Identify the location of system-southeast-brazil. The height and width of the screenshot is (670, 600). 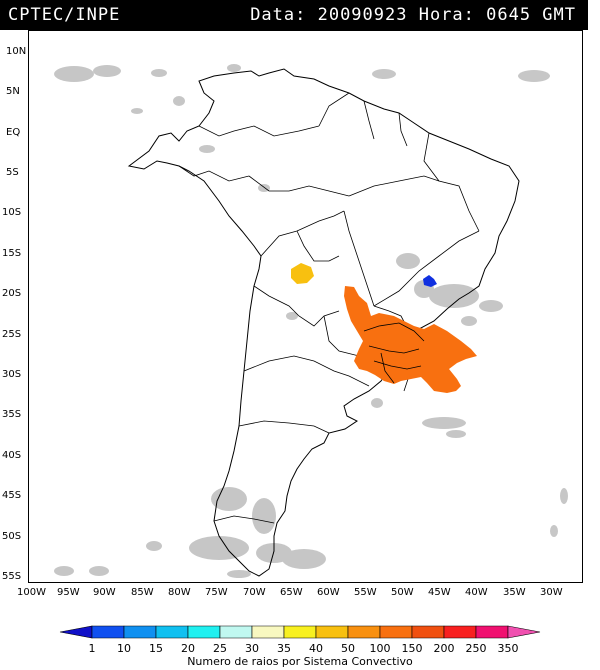
(430, 281).